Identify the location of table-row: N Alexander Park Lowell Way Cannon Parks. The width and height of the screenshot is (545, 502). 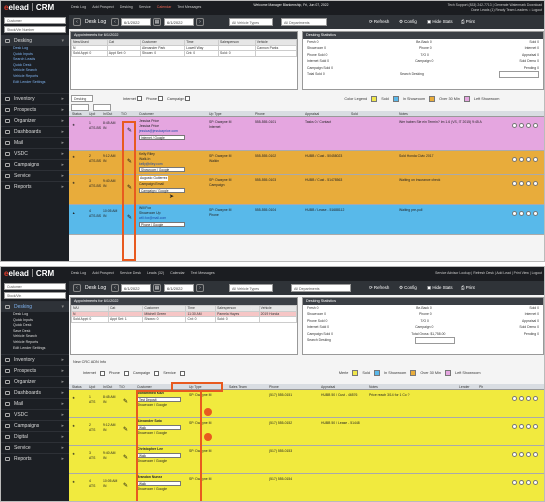
(184, 47).